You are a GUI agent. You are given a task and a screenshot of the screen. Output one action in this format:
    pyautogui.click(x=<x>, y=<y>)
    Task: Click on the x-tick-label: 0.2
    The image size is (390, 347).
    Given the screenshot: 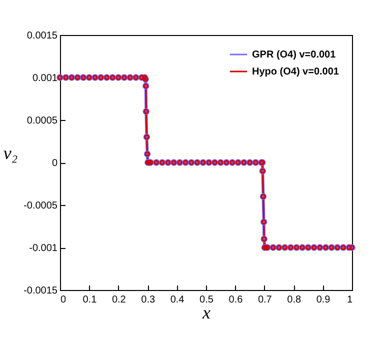 What is the action you would take?
    pyautogui.click(x=119, y=300)
    